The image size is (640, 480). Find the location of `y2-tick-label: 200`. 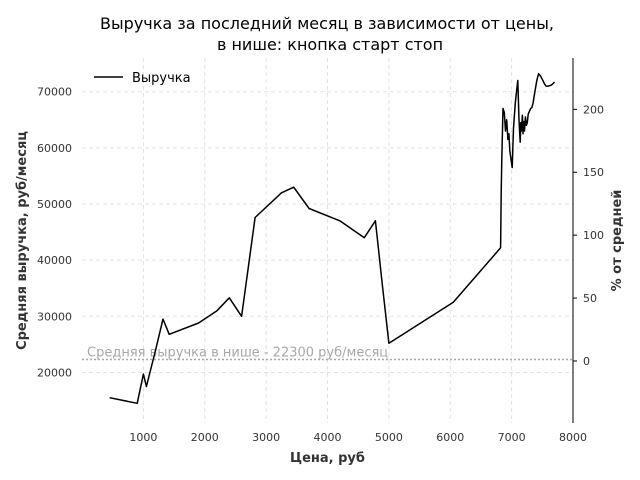

y2-tick-label: 200 is located at coordinates (593, 109).